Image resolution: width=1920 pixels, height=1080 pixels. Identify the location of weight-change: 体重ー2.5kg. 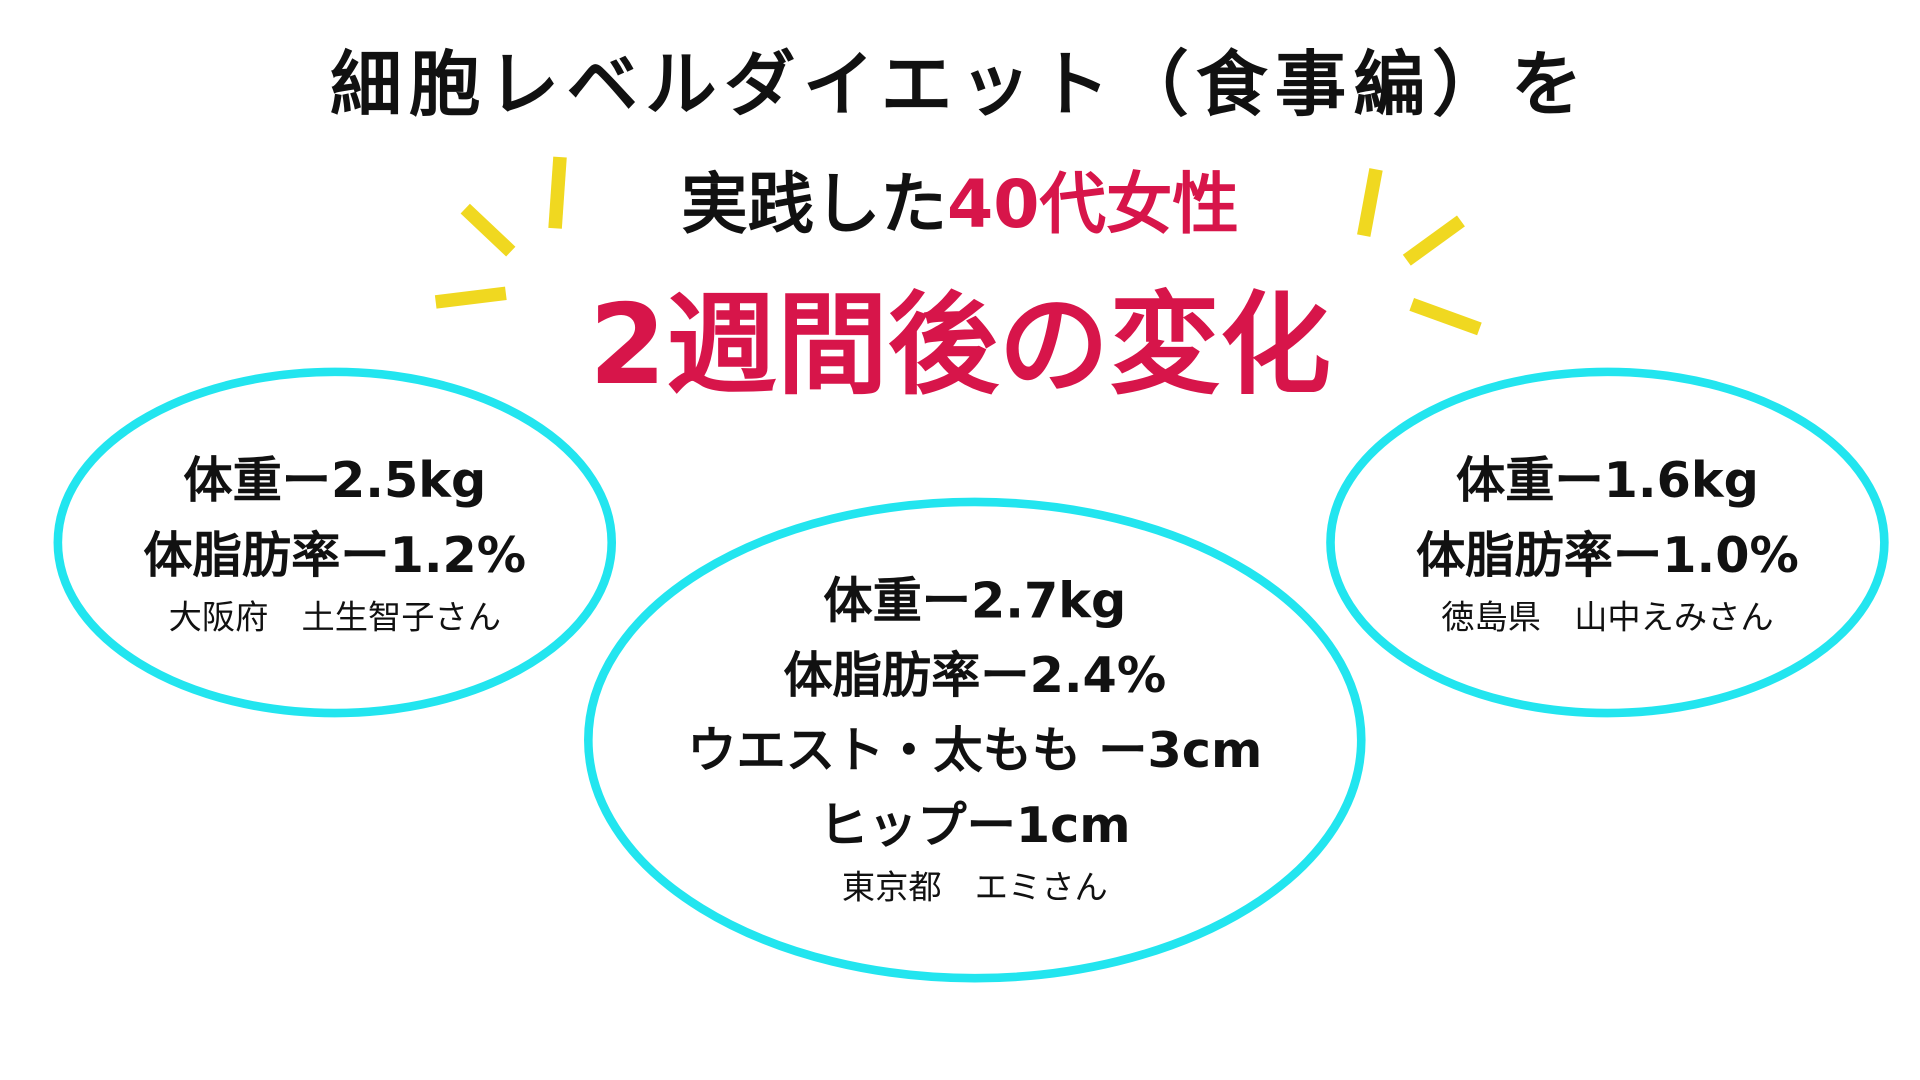
(335, 481).